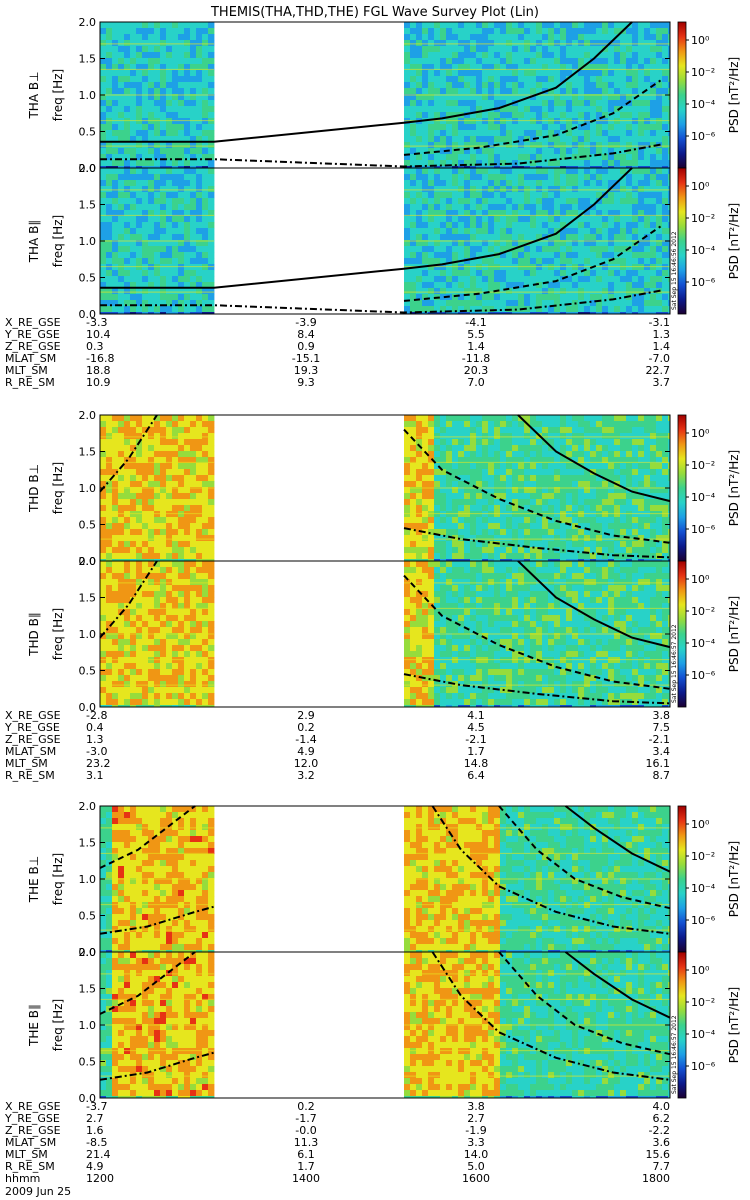 The height and width of the screenshot is (1200, 750). I want to click on frequency-curve-dashed, so click(532, 263).